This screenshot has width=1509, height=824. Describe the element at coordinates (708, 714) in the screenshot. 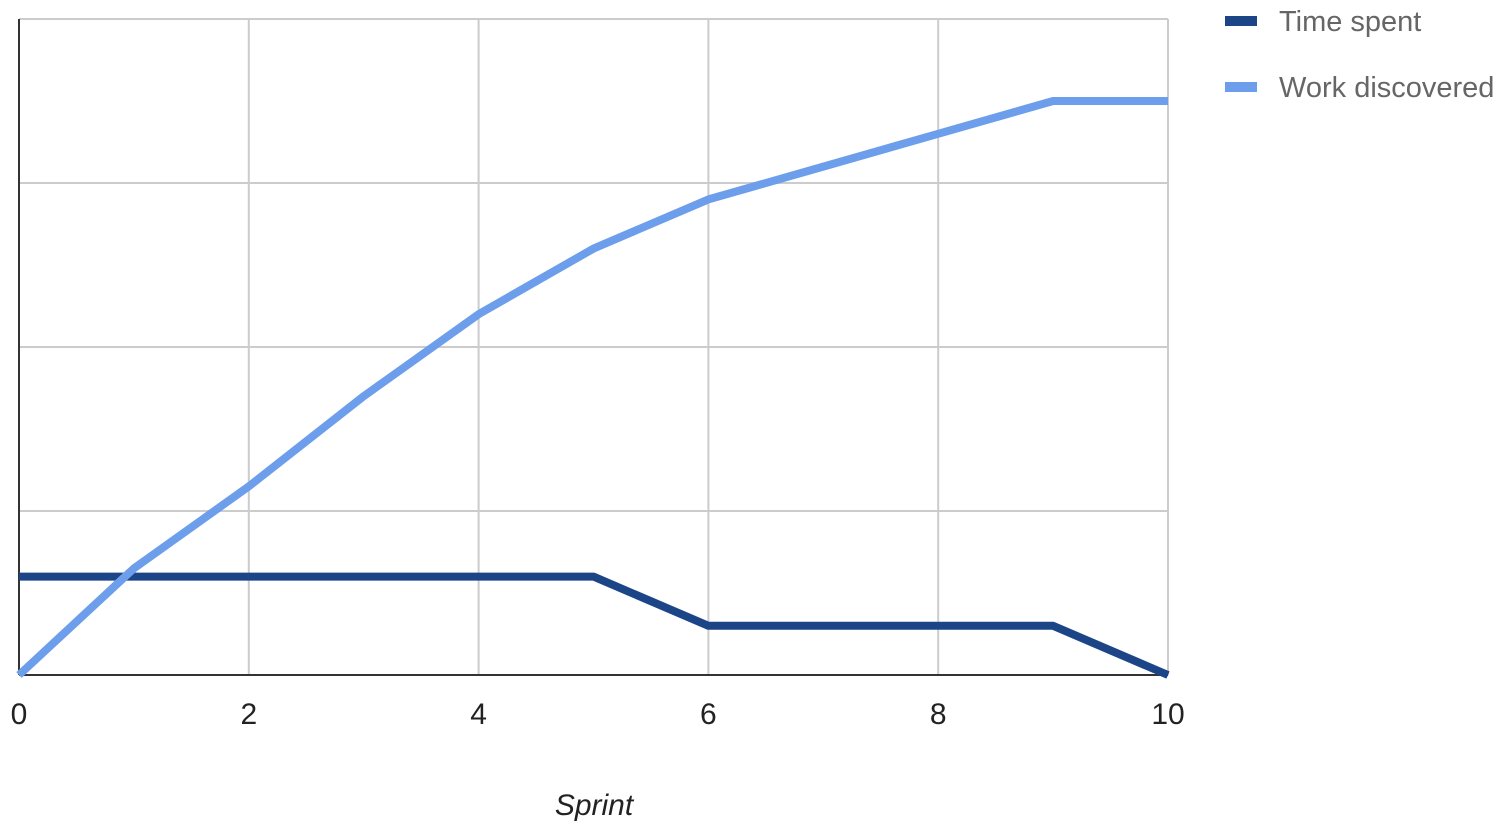

I see `x-tick-label: 6` at that location.